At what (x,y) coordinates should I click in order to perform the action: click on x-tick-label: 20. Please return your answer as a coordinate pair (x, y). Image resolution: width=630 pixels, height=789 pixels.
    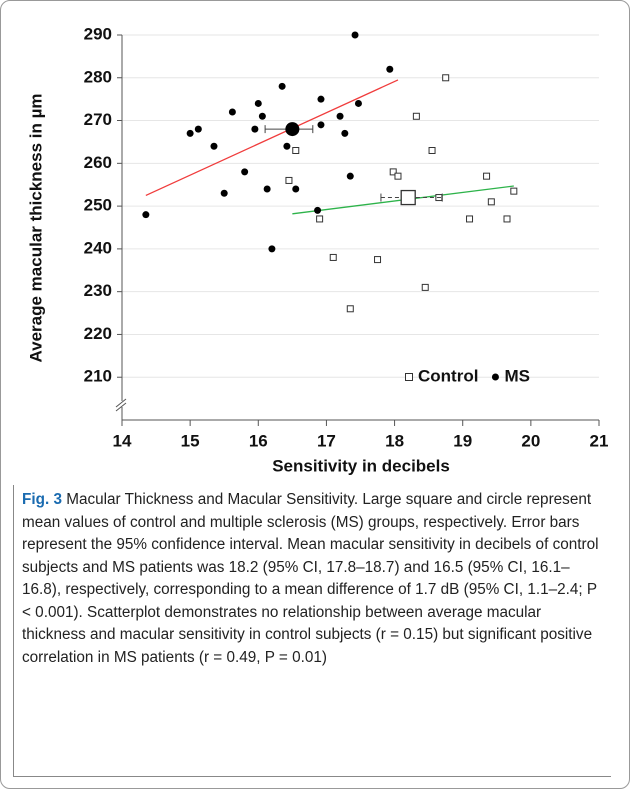
    Looking at the image, I should click on (530, 440).